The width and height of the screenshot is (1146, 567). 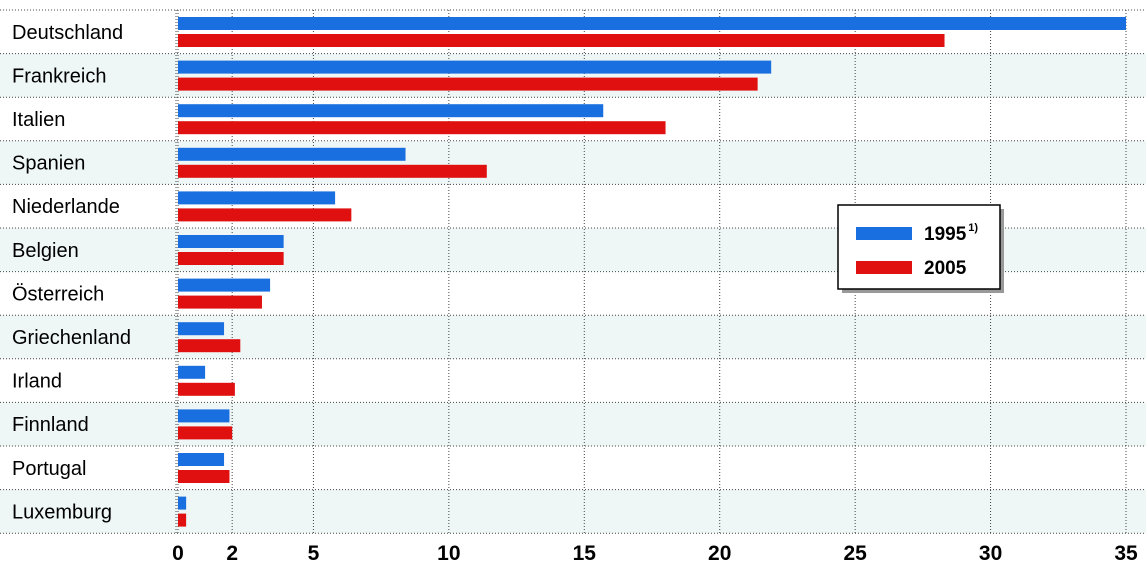 What do you see at coordinates (945, 268) in the screenshot?
I see `legend-label-2005: 2005` at bounding box center [945, 268].